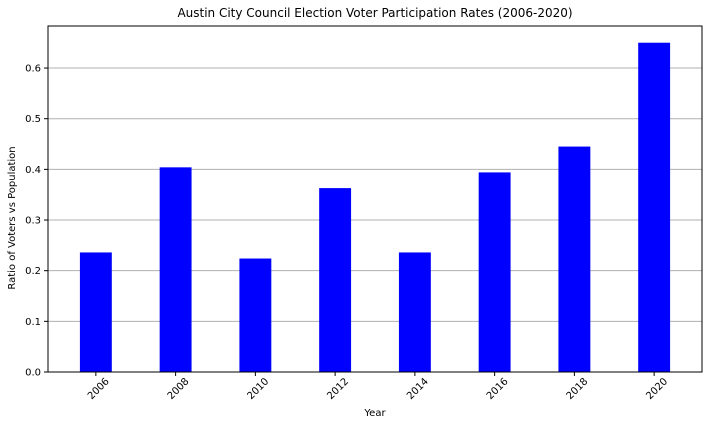 The width and height of the screenshot is (712, 428). What do you see at coordinates (95, 312) in the screenshot?
I see `bar-2006` at bounding box center [95, 312].